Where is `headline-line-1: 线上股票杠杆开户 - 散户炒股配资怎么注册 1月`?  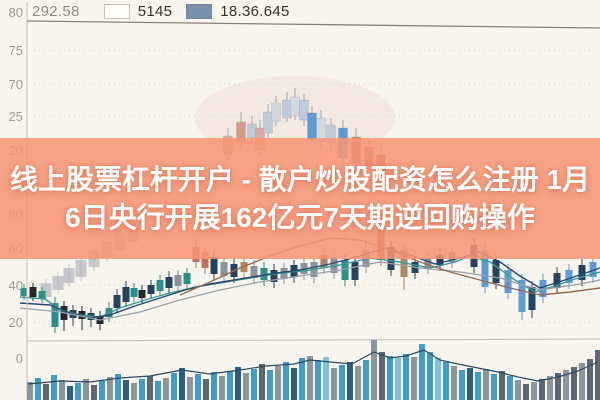 headline-line-1: 线上股票杠杆开户 - 散户炒股配资怎么注册 1月 is located at coordinates (300, 179).